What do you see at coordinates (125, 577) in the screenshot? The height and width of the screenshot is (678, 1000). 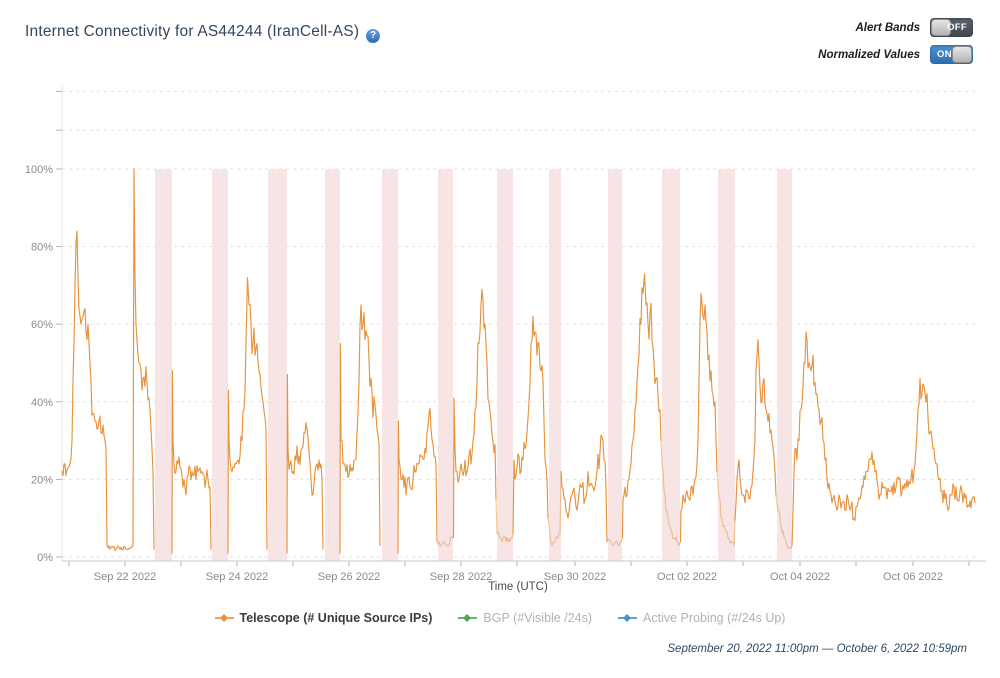 I see `svg-text: Sep 22 2022` at bounding box center [125, 577].